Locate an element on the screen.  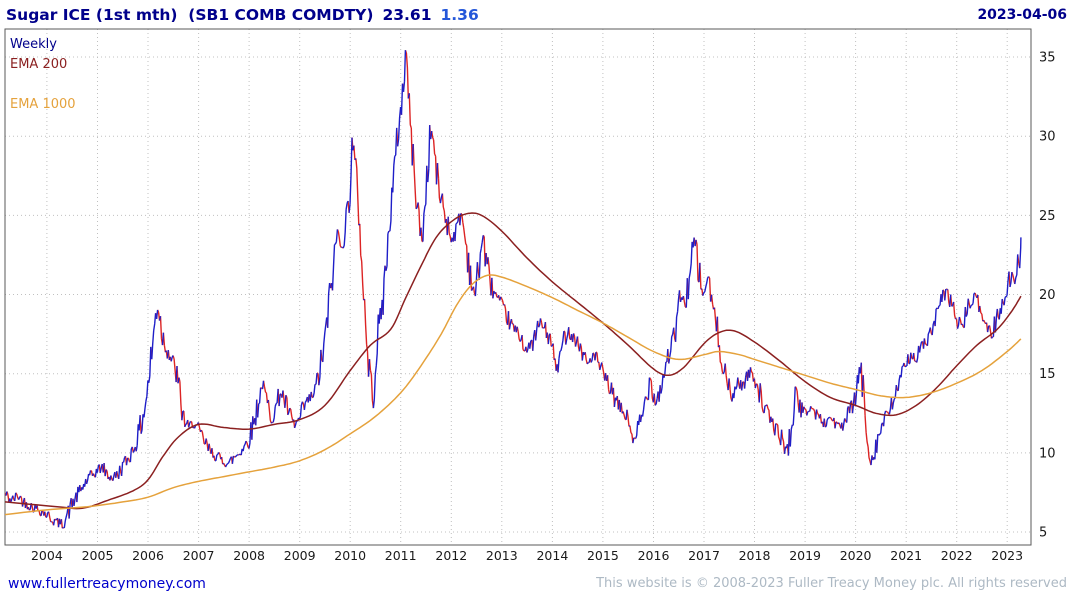
x-axis-label: 2011 is located at coordinates (401, 555).